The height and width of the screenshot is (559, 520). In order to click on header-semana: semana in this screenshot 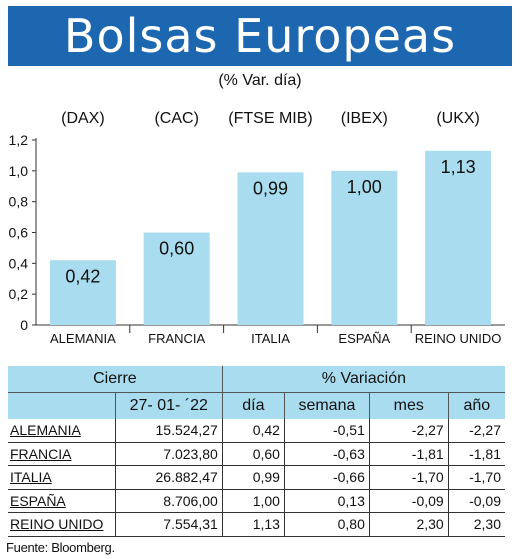, I will do `click(326, 405)`.